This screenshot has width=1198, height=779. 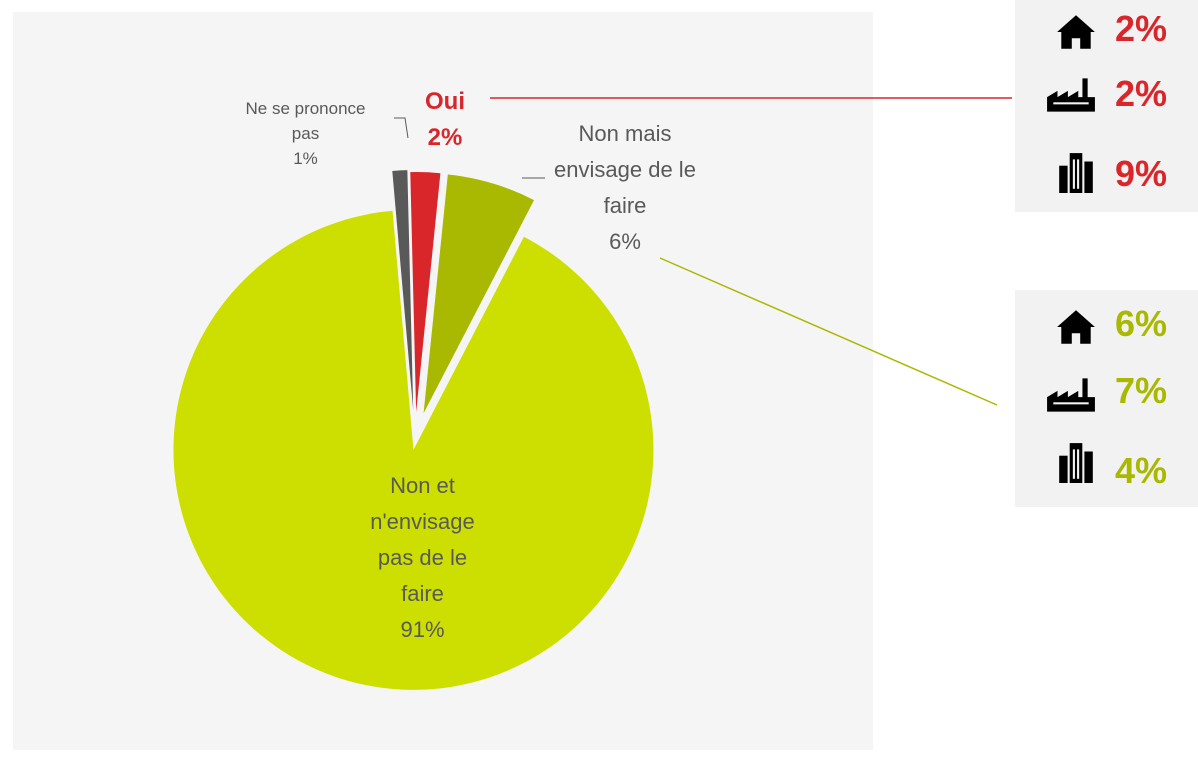 What do you see at coordinates (445, 137) in the screenshot?
I see `slice-value: 2%` at bounding box center [445, 137].